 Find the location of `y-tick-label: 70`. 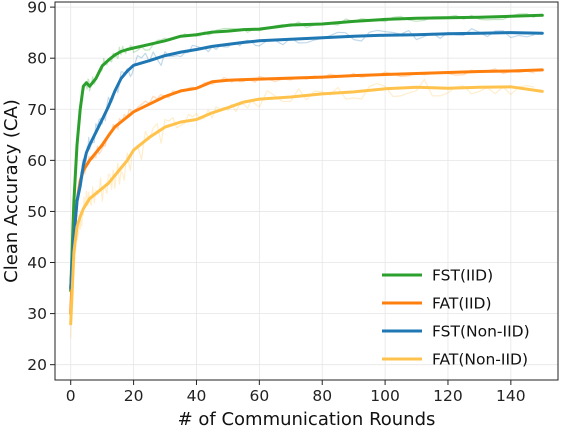

y-tick-label: 70 is located at coordinates (37, 110).